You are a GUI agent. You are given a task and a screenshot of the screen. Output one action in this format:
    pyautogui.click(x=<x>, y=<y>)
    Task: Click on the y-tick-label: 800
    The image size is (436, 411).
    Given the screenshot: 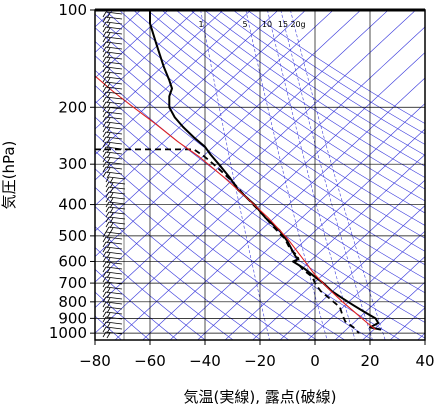 What is the action you would take?
    pyautogui.click(x=72, y=302)
    